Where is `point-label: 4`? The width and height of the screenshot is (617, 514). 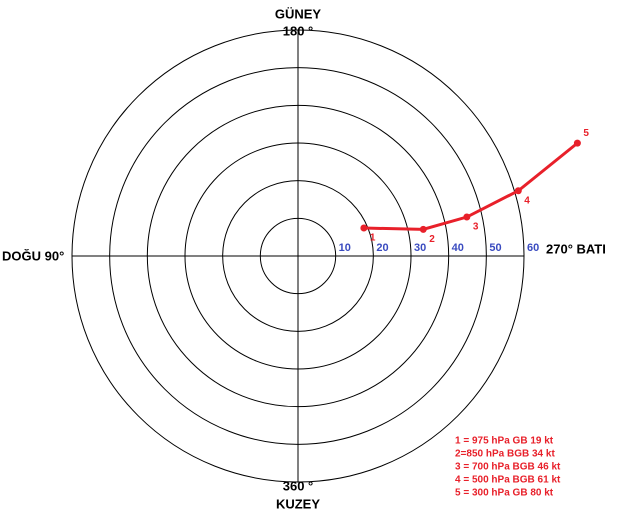 point-label: 4 is located at coordinates (527, 200).